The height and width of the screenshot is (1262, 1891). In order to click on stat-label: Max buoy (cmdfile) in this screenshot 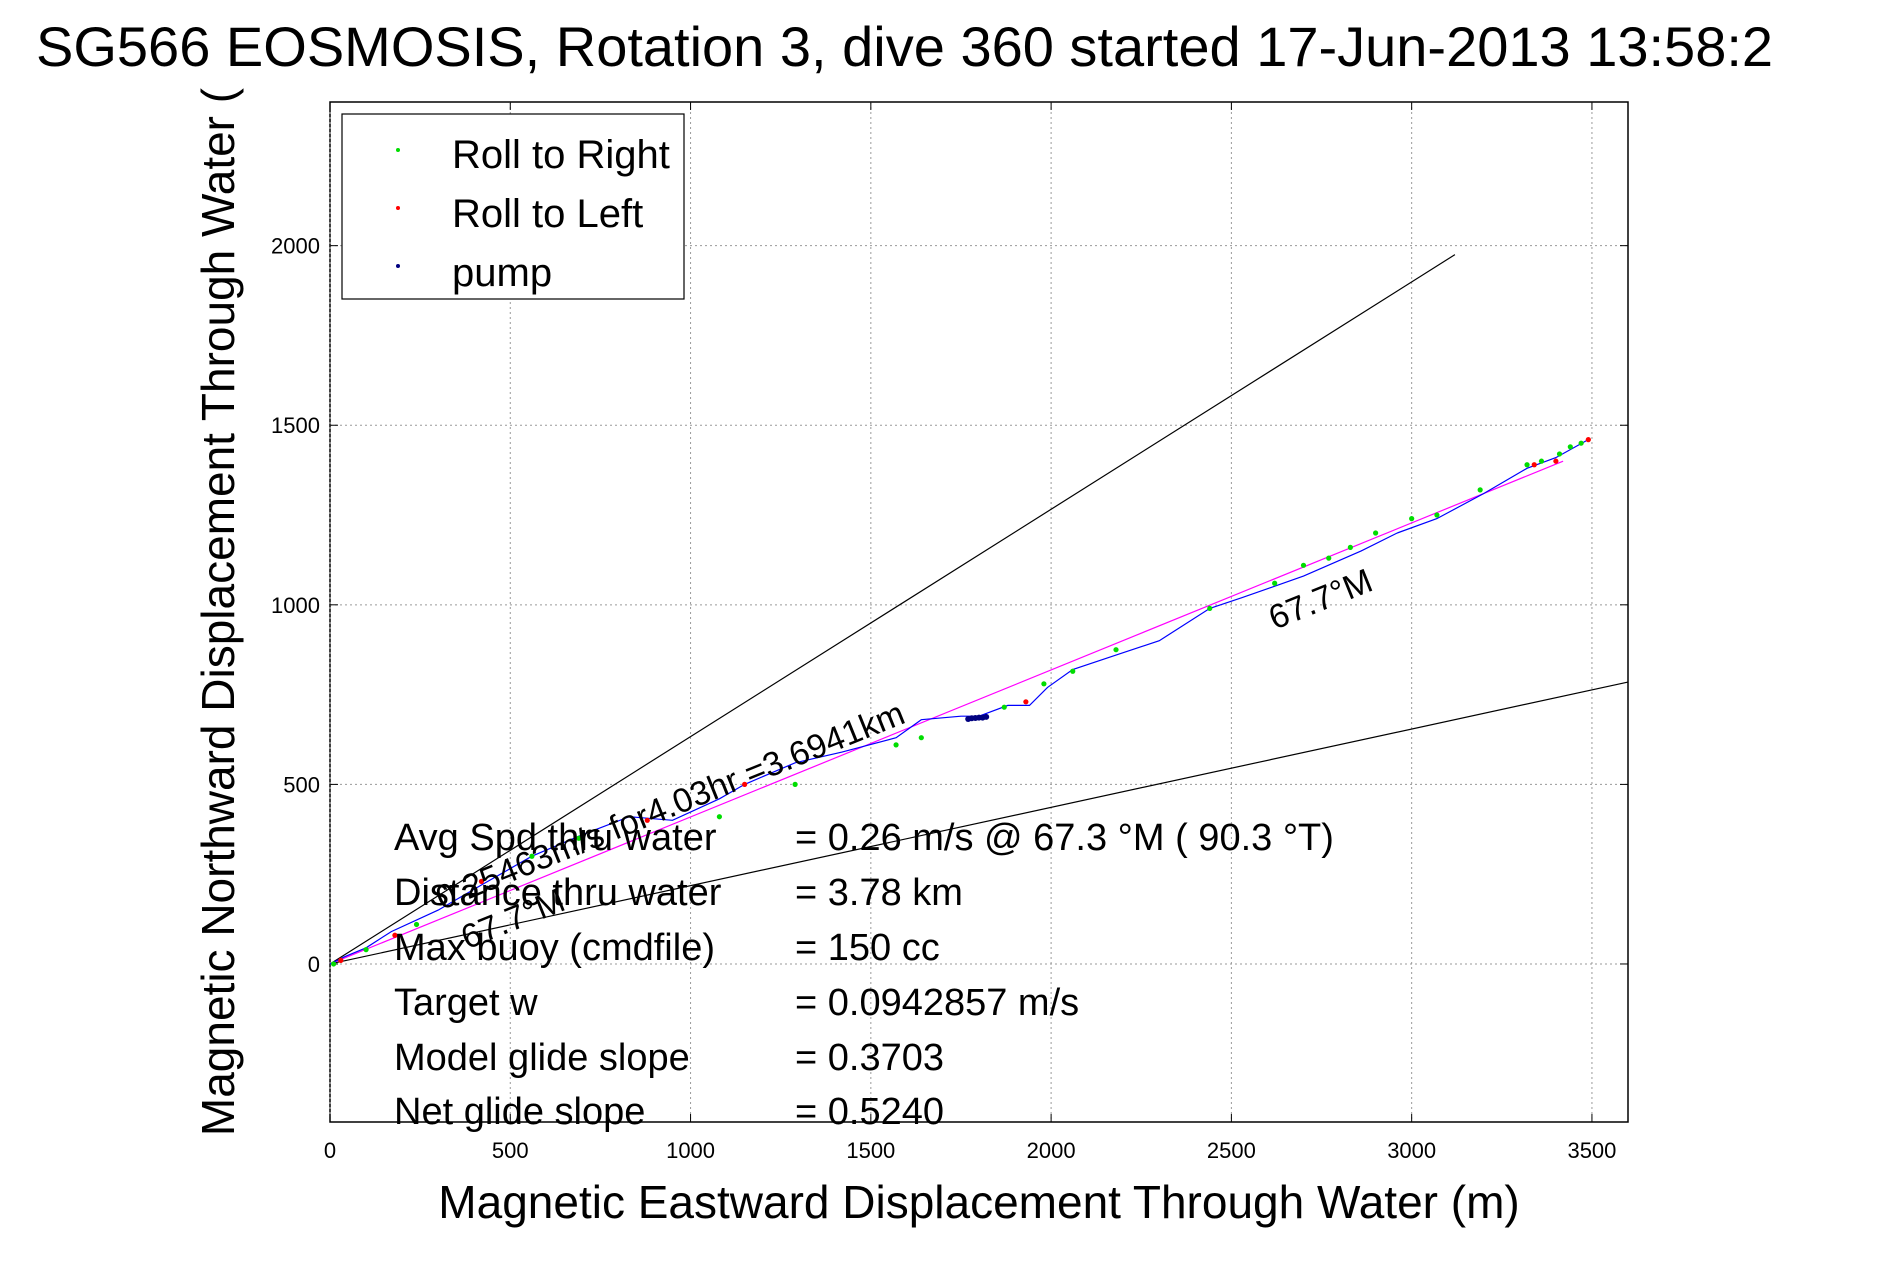, I will do `click(554, 948)`.